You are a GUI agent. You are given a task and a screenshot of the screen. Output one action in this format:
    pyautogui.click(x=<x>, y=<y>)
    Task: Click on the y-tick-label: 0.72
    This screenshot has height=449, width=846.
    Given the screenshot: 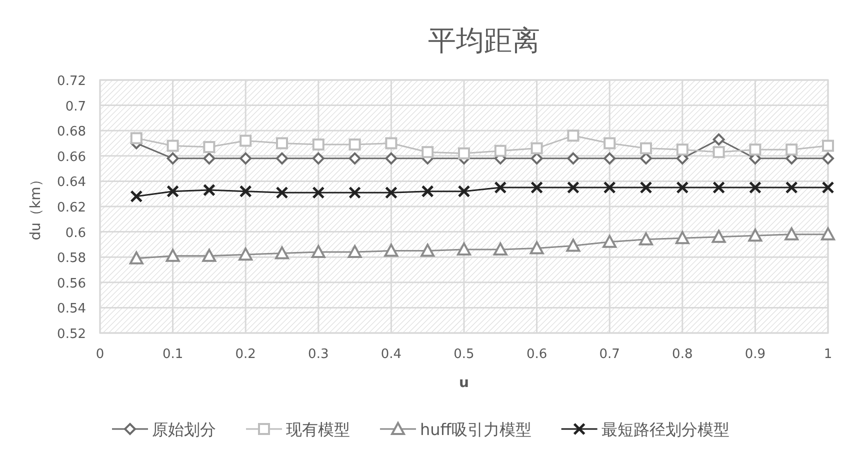 What is the action you would take?
    pyautogui.click(x=71, y=81)
    